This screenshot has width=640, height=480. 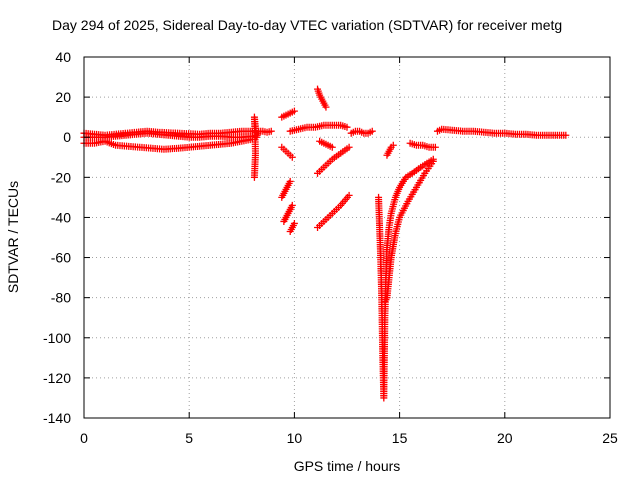 What do you see at coordinates (57, 338) in the screenshot?
I see `y-tick-label: -100` at bounding box center [57, 338].